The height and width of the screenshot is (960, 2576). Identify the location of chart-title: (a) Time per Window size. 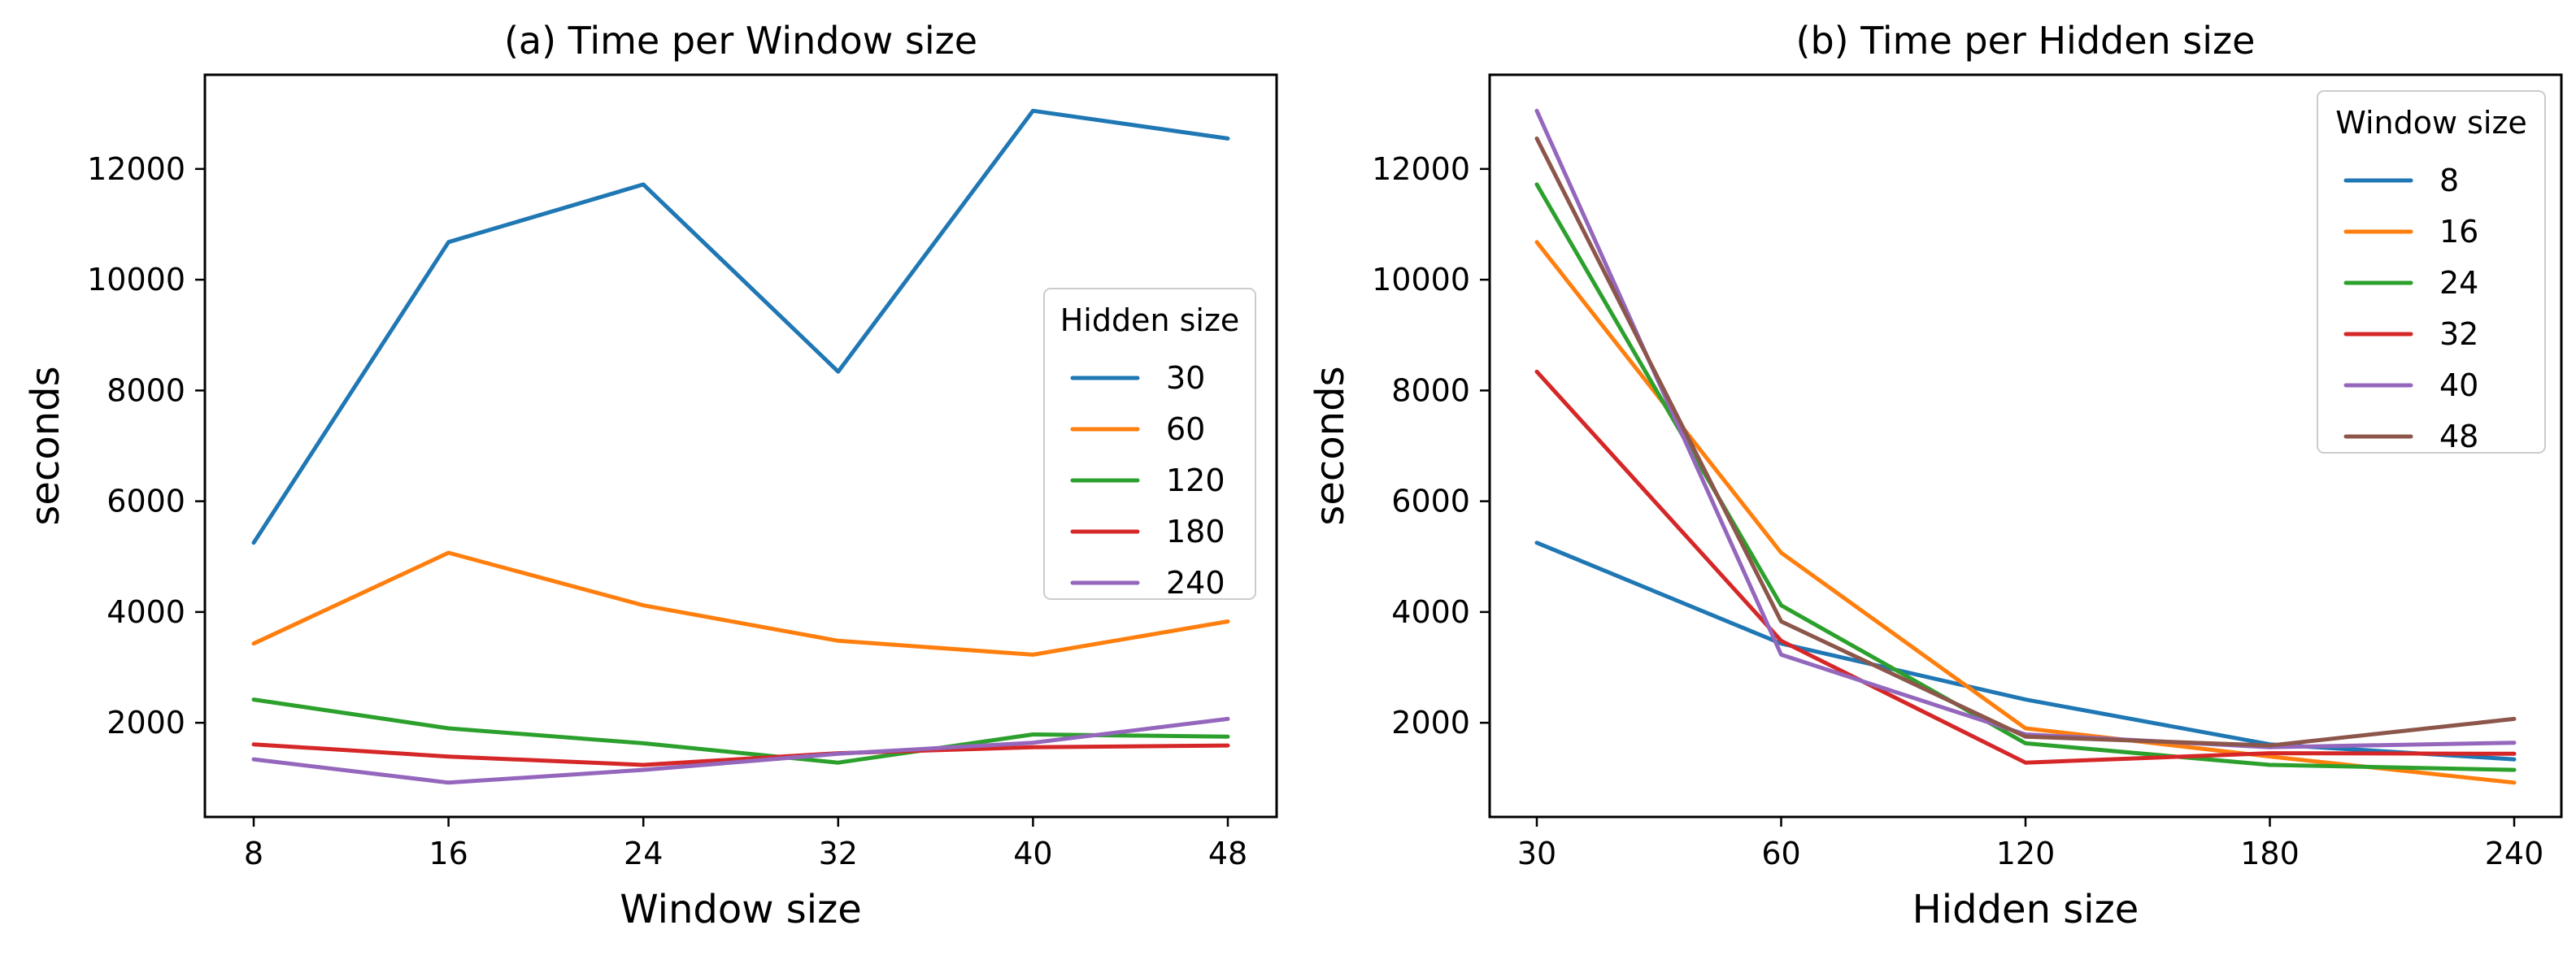
(741, 41).